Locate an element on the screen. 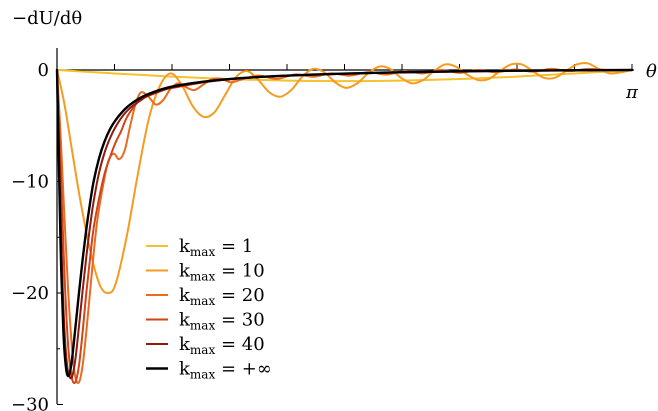  legend-label-0: kmax = 1 is located at coordinates (216, 247).